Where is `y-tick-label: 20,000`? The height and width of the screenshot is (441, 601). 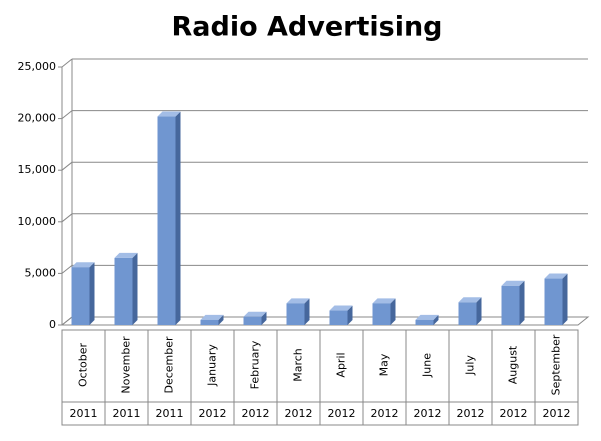
y-tick-label: 20,000 is located at coordinates (37, 118).